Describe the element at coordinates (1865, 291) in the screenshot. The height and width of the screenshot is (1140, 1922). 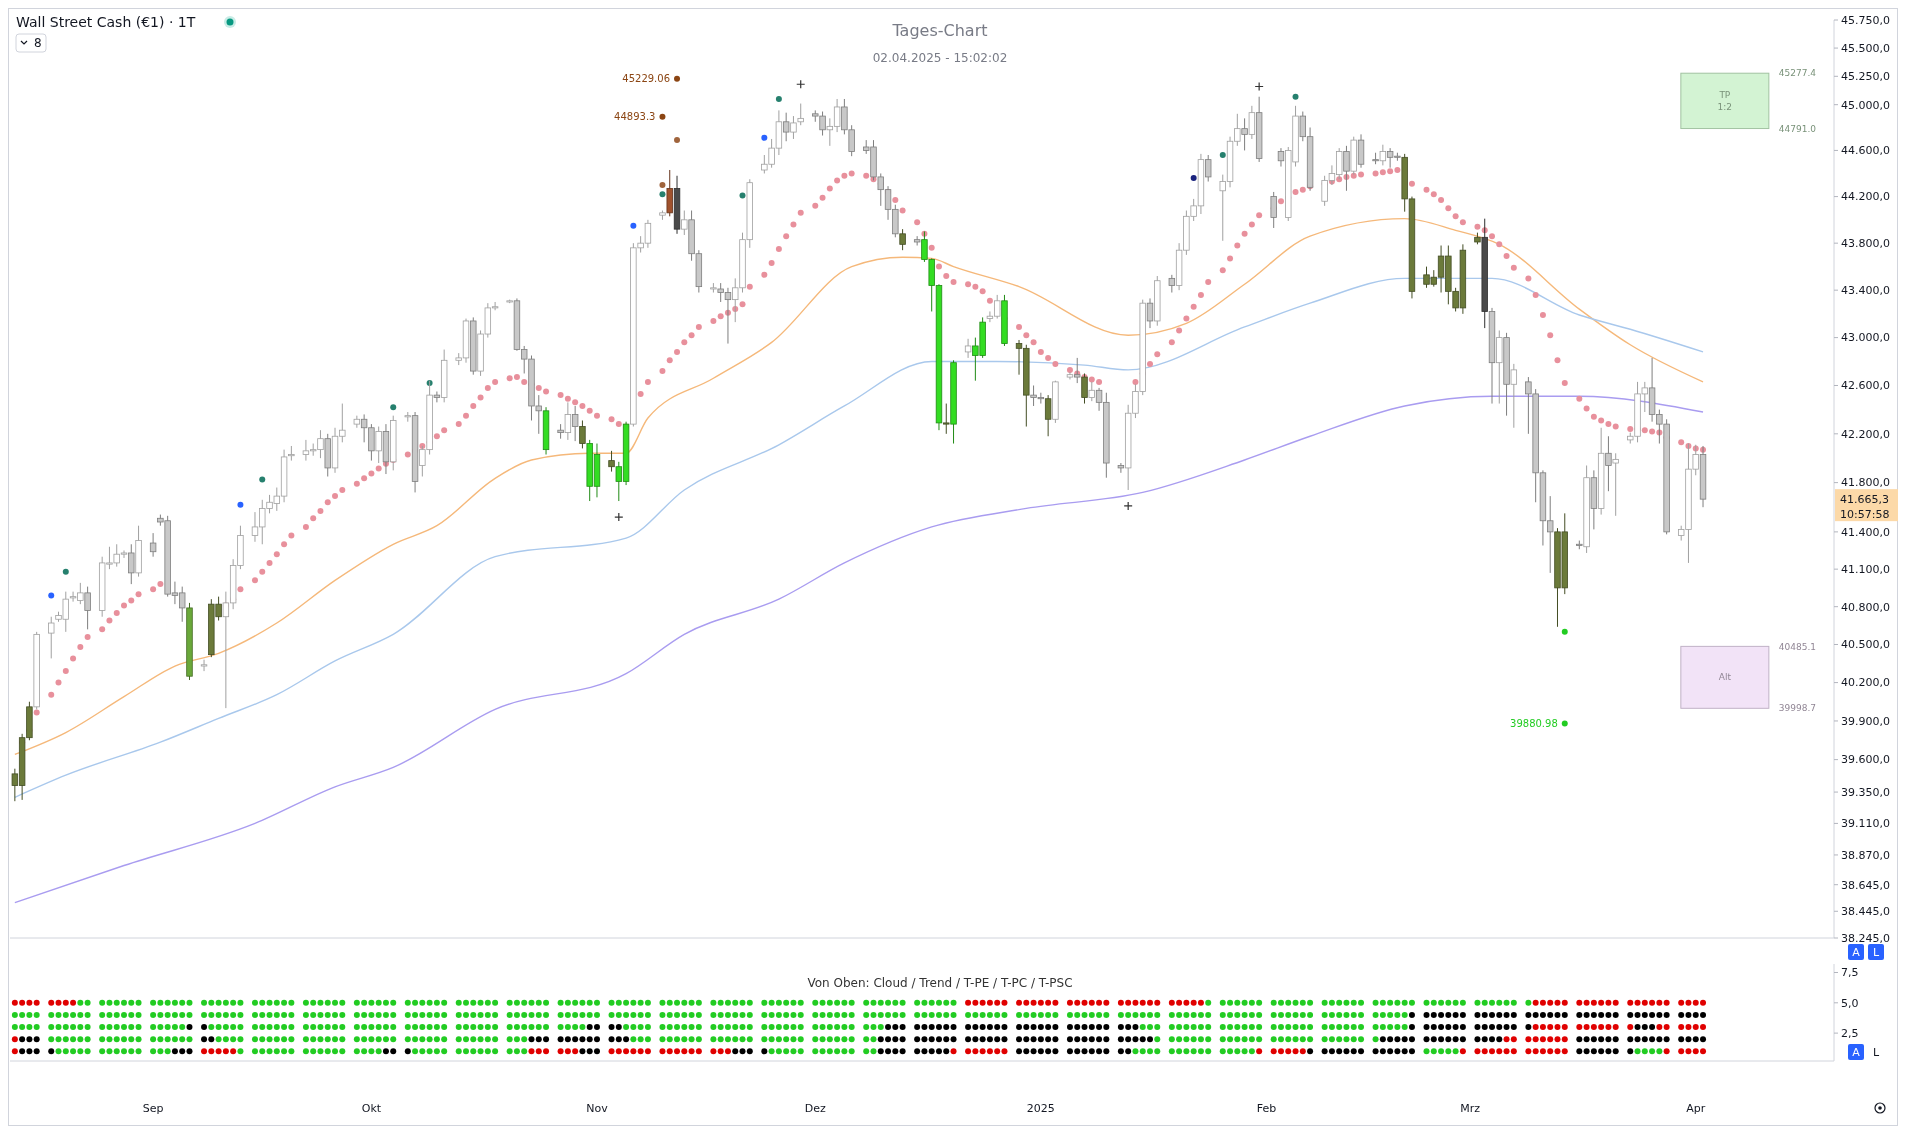
I see `y-tick-label: 43.400,0` at that location.